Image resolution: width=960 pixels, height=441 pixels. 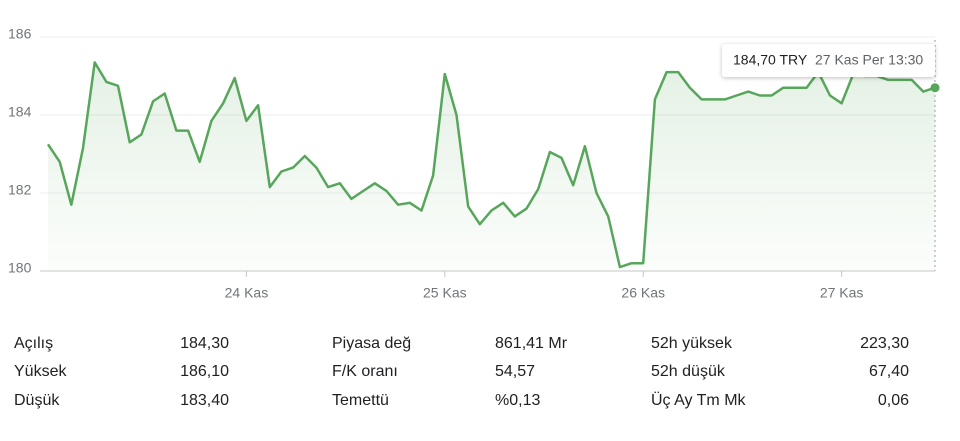 What do you see at coordinates (643, 293) in the screenshot?
I see `x-tick-label: 26 Kas` at bounding box center [643, 293].